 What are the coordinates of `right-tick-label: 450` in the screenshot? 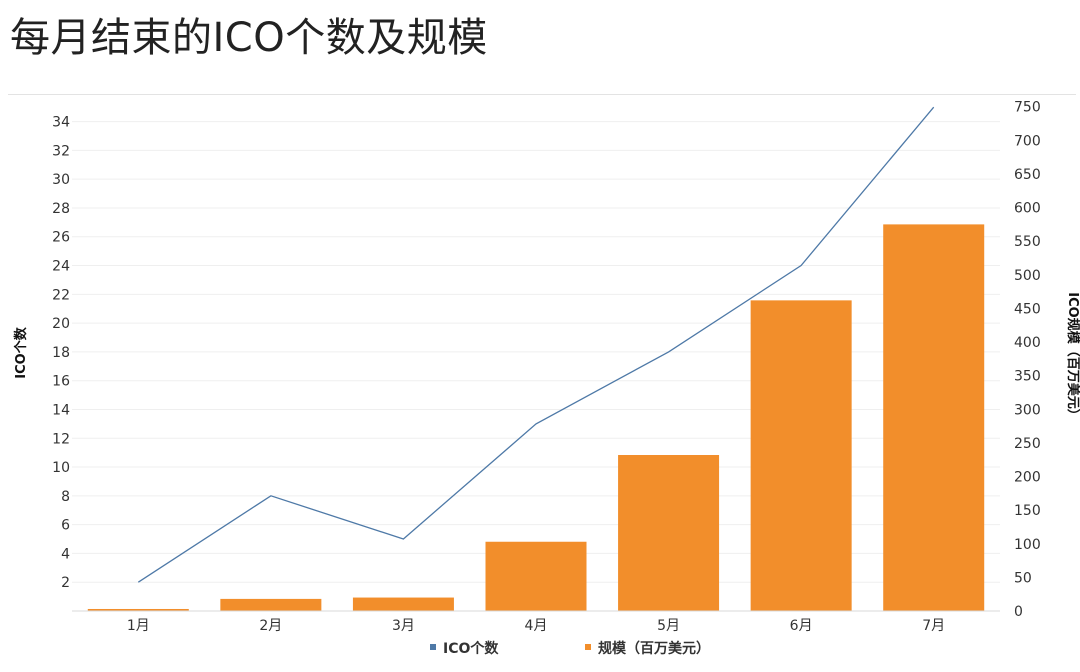 It's located at (1027, 309).